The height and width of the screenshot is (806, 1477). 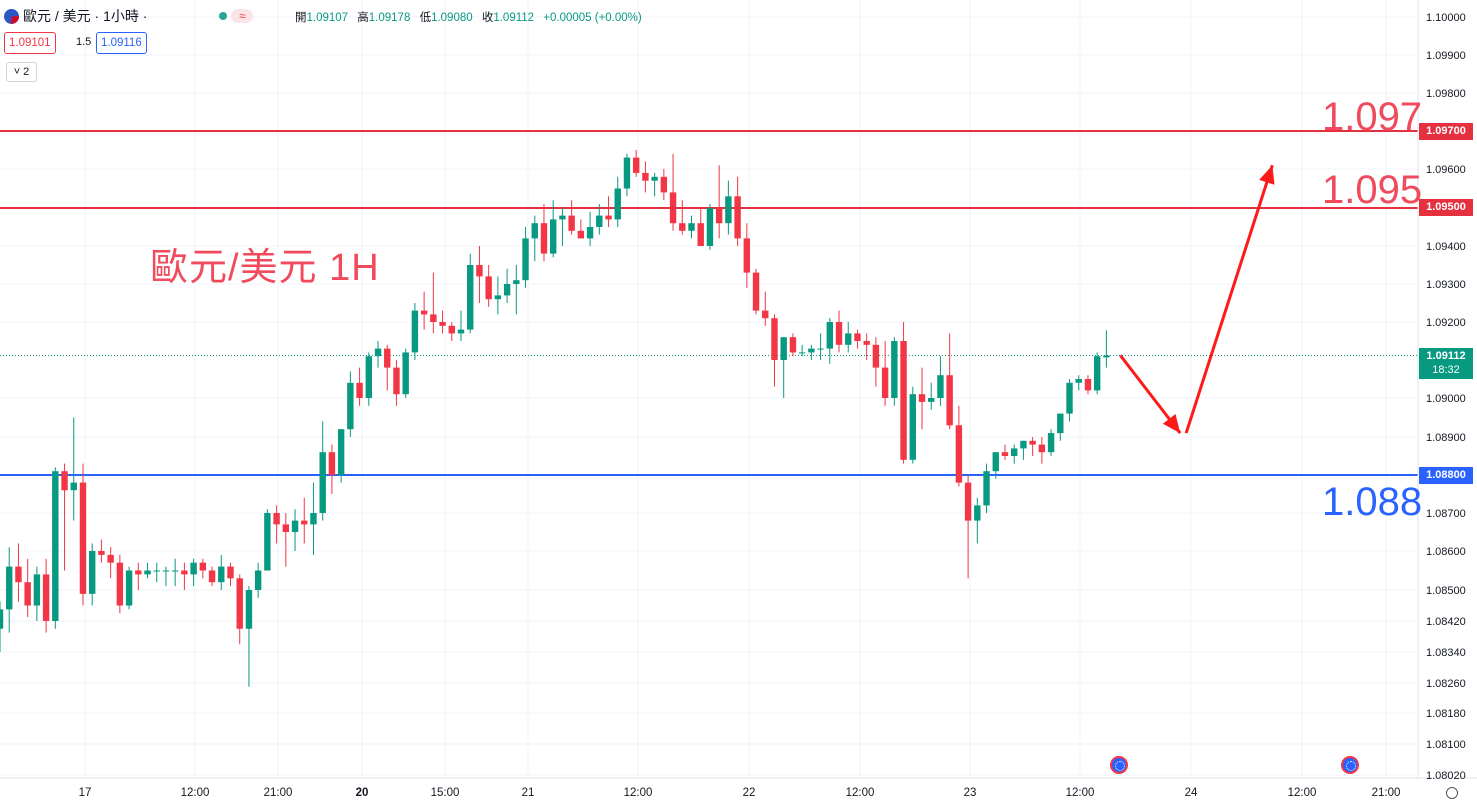 What do you see at coordinates (452, 18) in the screenshot?
I see `low-value: 1.09080` at bounding box center [452, 18].